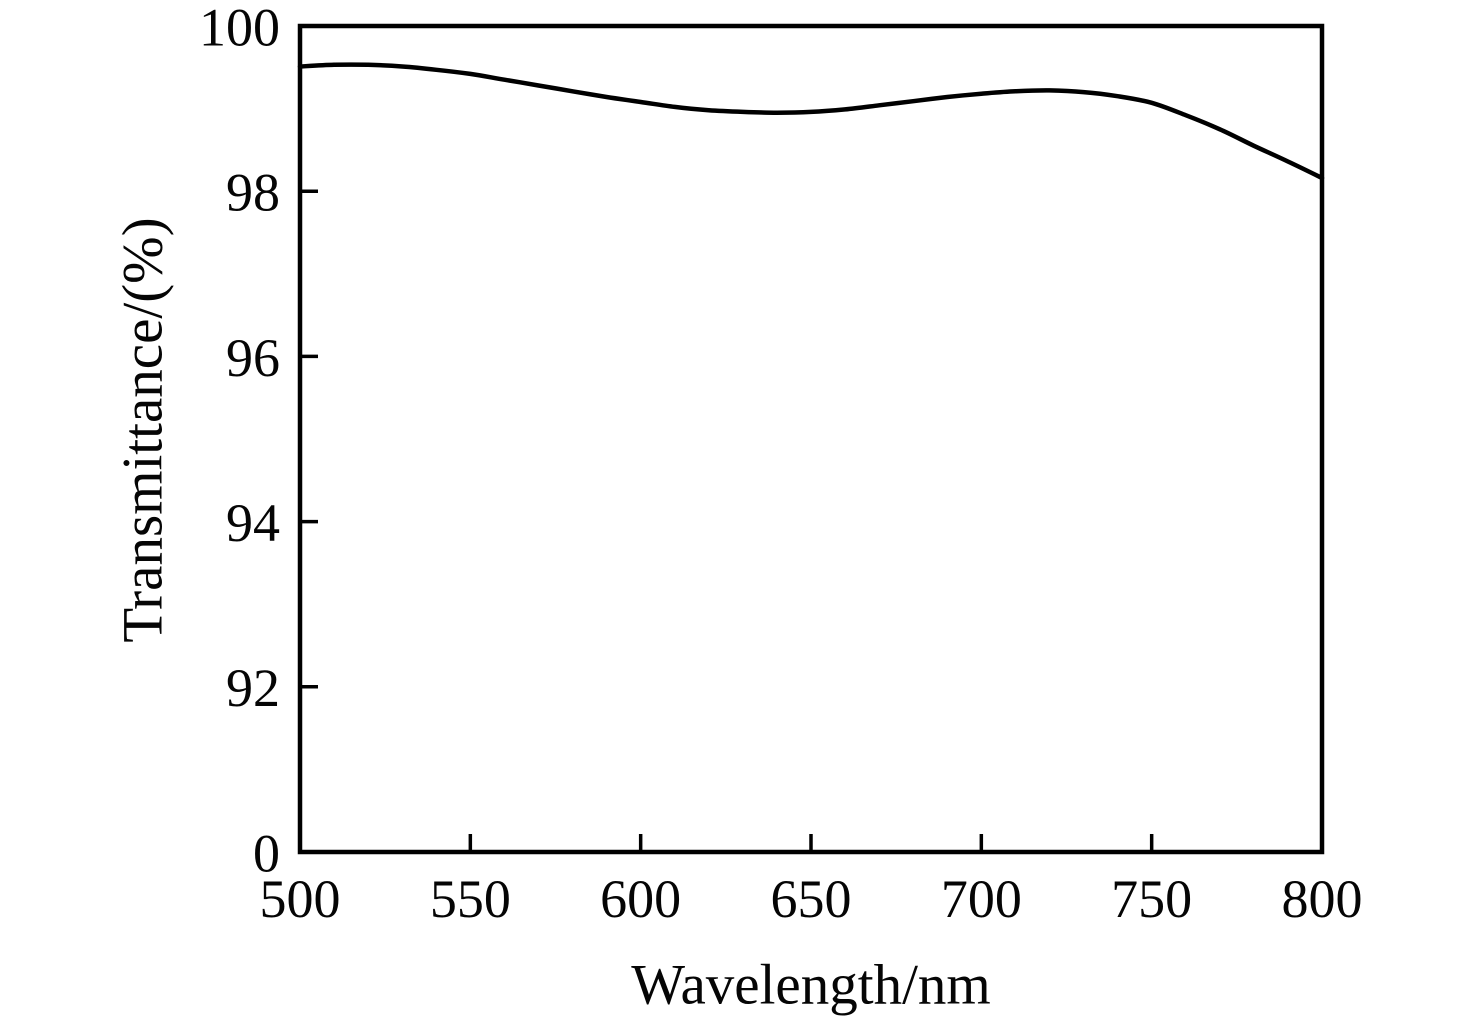 The image size is (1476, 1020). I want to click on x-tick-label: 750, so click(1151, 899).